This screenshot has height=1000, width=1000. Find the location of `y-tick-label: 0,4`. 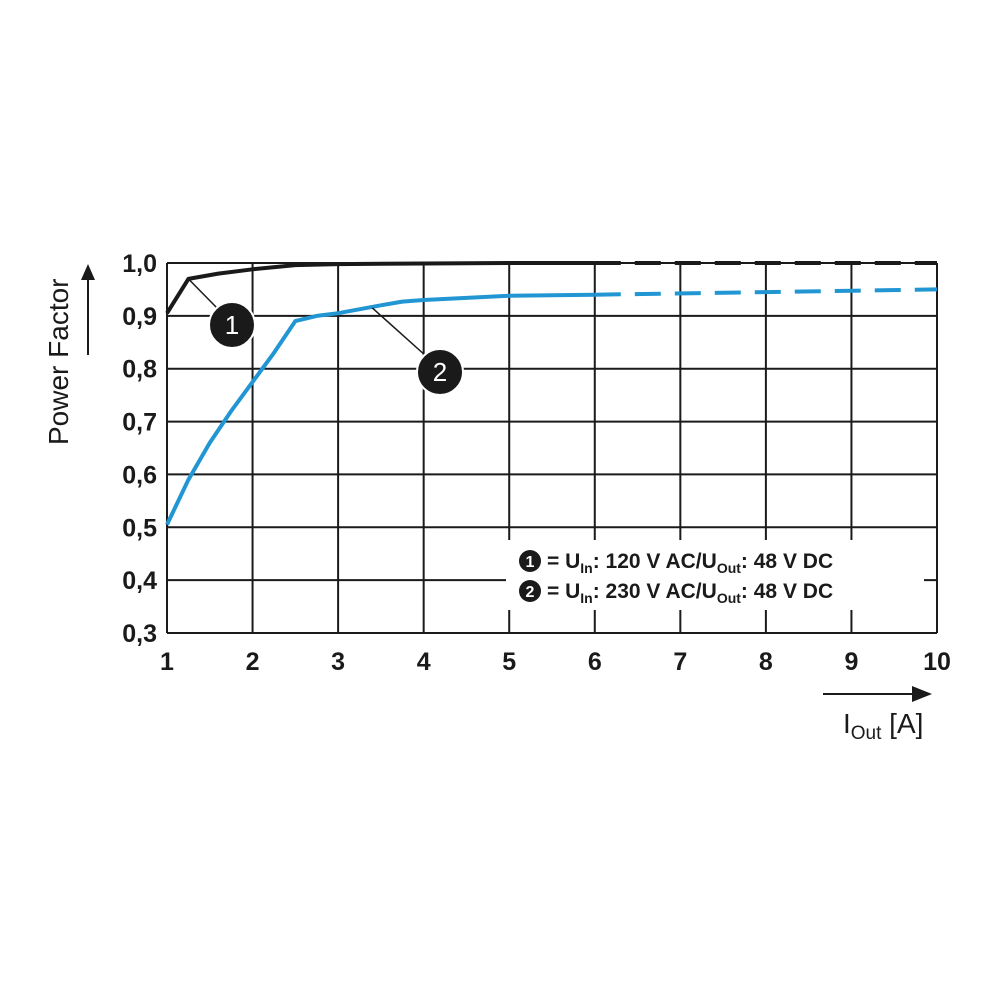

y-tick-label: 0,4 is located at coordinates (139, 581).